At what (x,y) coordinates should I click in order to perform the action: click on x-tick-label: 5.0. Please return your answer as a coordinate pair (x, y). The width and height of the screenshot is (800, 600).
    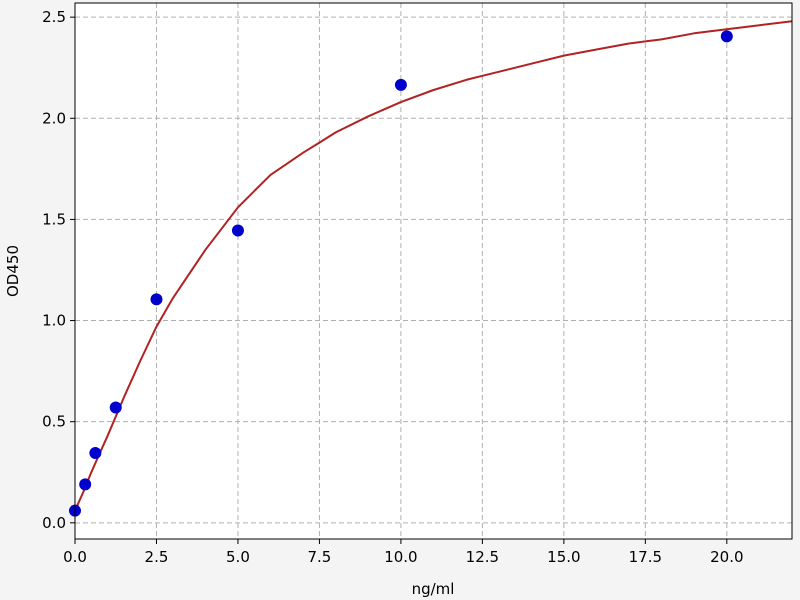
    Looking at the image, I should click on (238, 557).